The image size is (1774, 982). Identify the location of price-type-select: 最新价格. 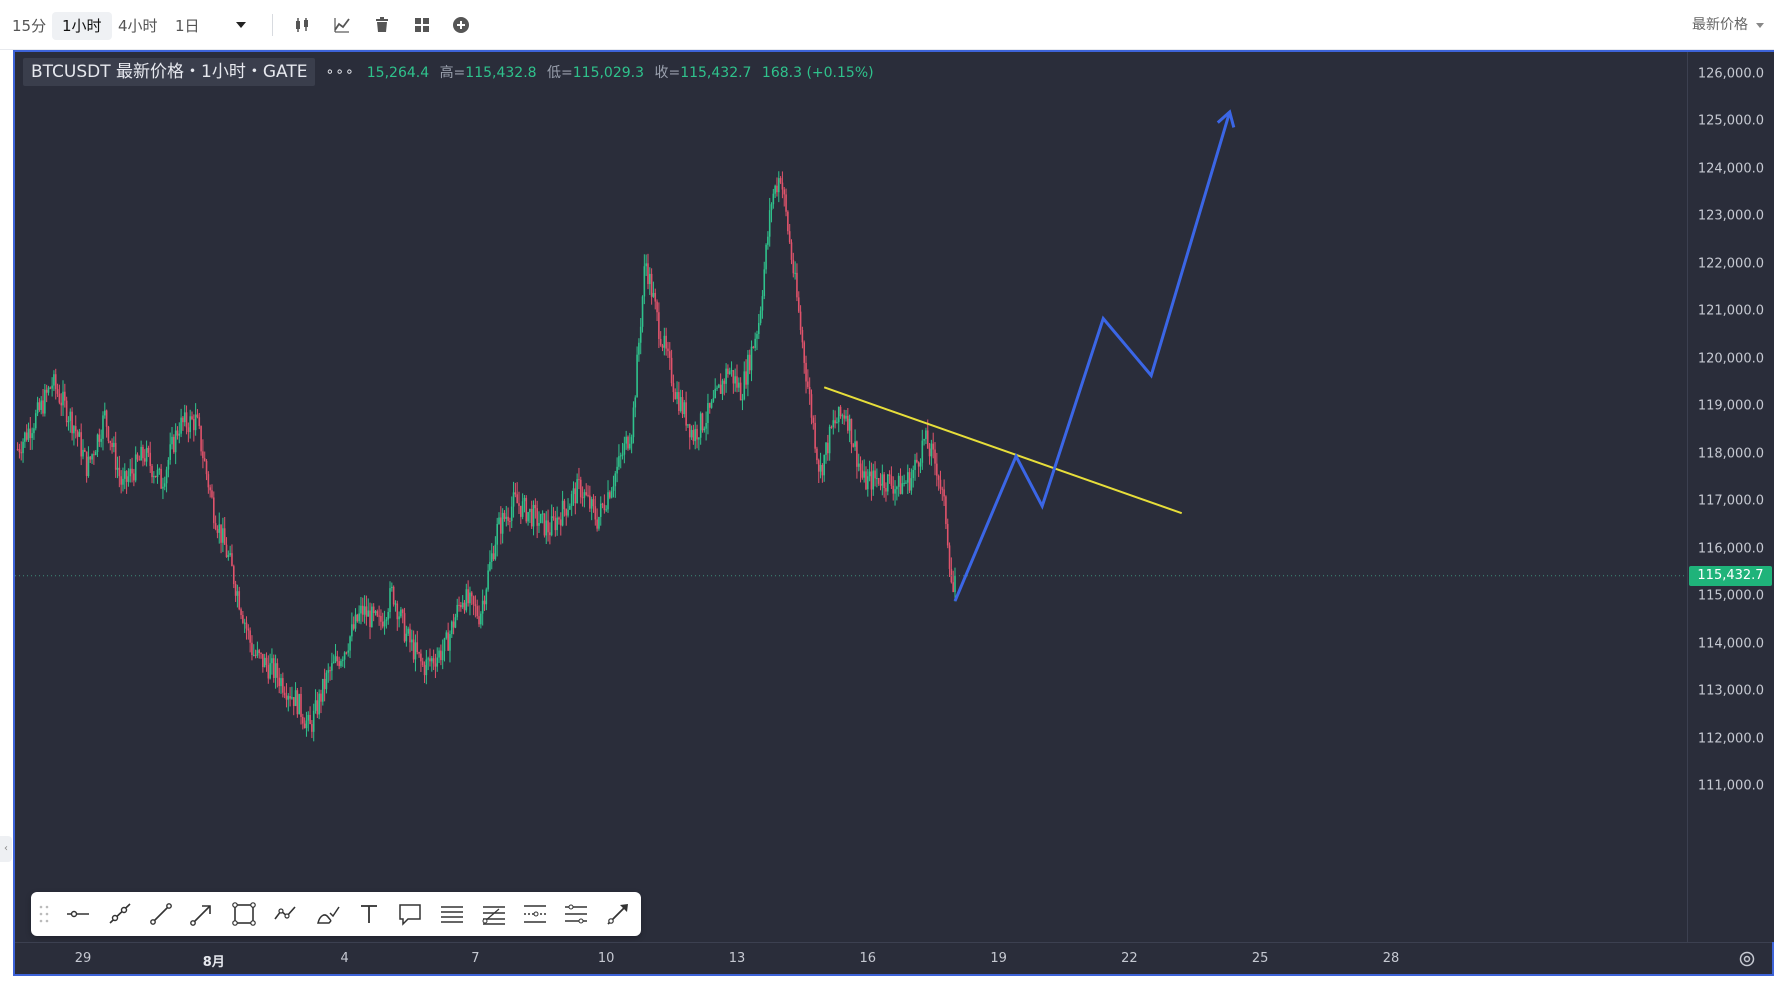
(1720, 25).